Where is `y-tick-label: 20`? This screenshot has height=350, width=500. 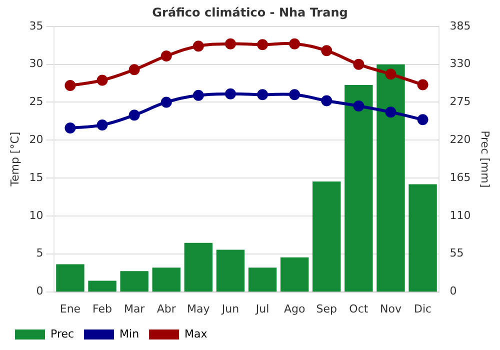
y-tick-label: 20 is located at coordinates (36, 139).